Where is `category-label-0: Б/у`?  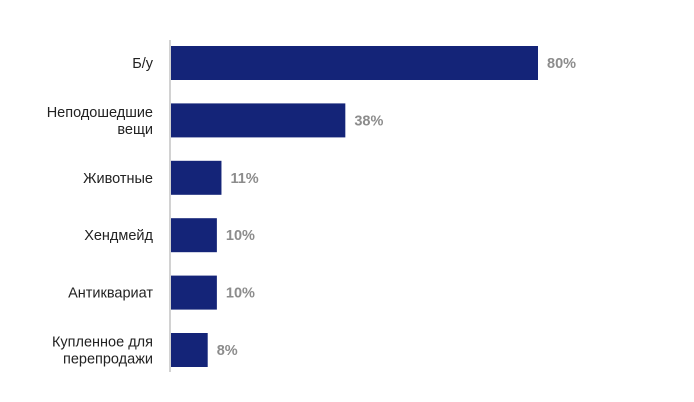
category-label-0: Б/у is located at coordinates (143, 64).